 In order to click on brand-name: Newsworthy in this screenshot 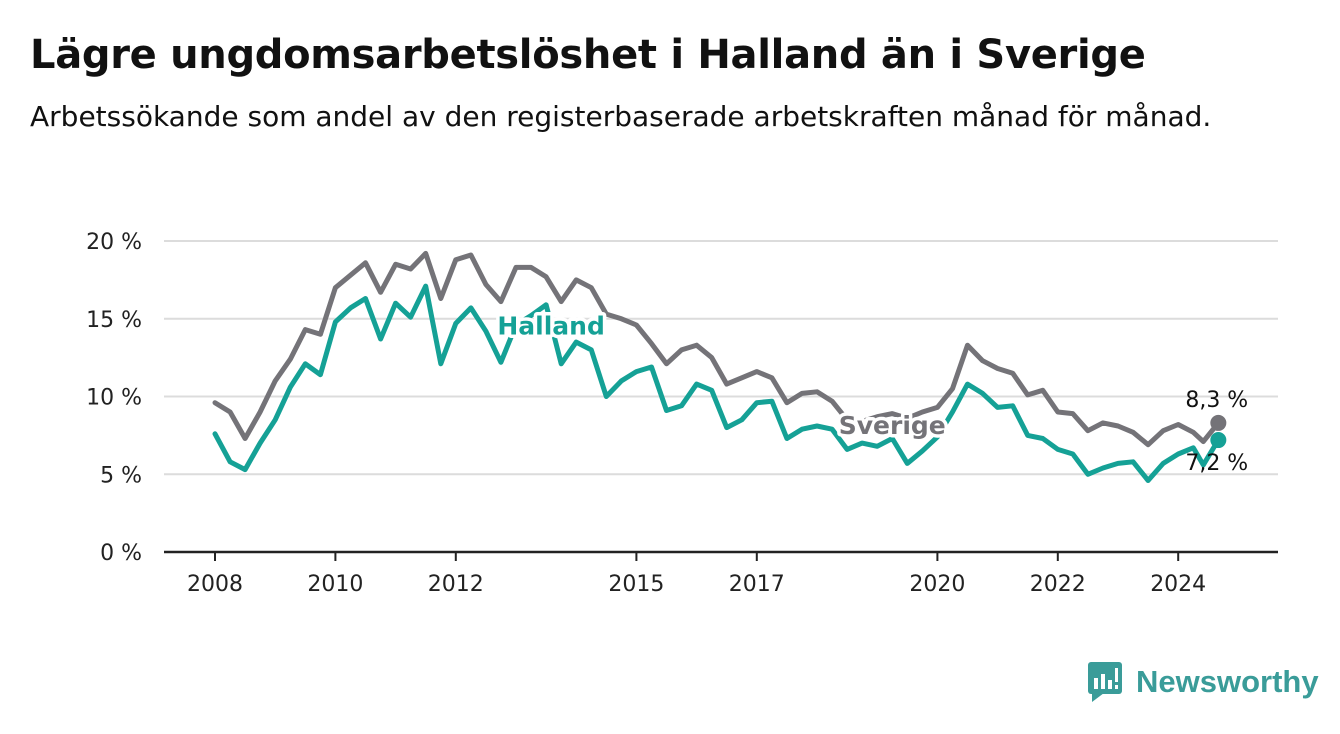, I will do `click(1227, 681)`.